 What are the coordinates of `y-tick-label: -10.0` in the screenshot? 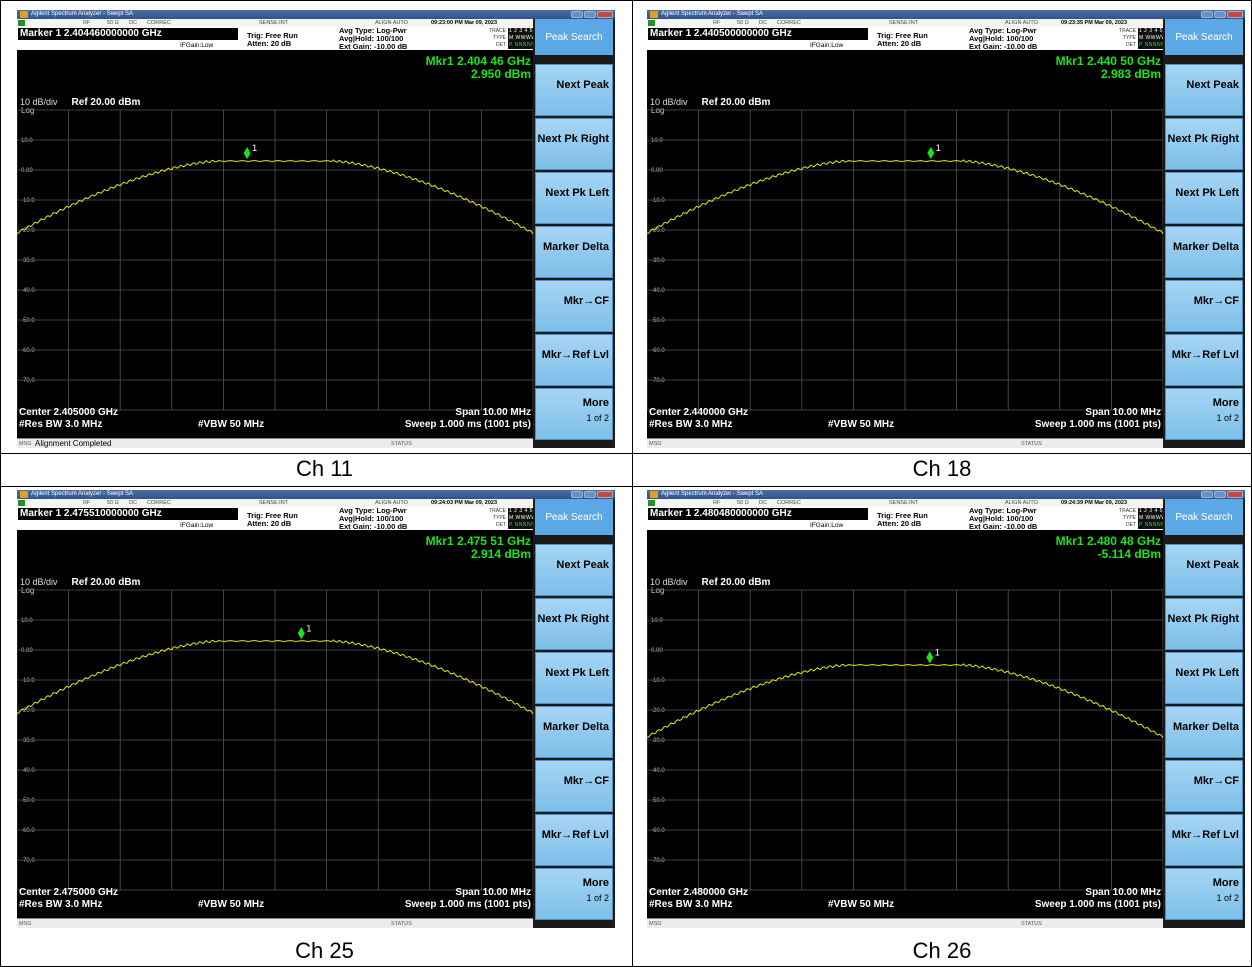 It's located at (28, 681).